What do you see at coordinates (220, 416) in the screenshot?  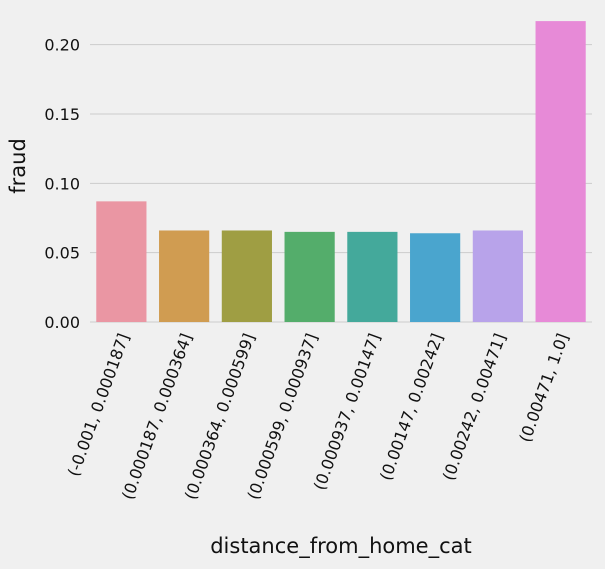 I see `x-tick-label: (0.000364, 0.000599]` at bounding box center [220, 416].